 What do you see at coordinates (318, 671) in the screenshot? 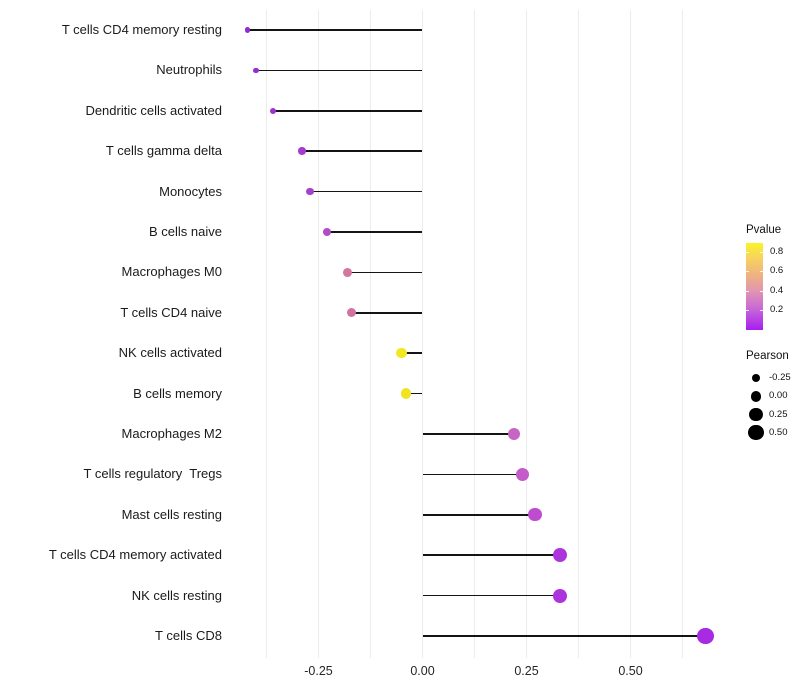
I see `x-tick-label: -0.25` at bounding box center [318, 671].